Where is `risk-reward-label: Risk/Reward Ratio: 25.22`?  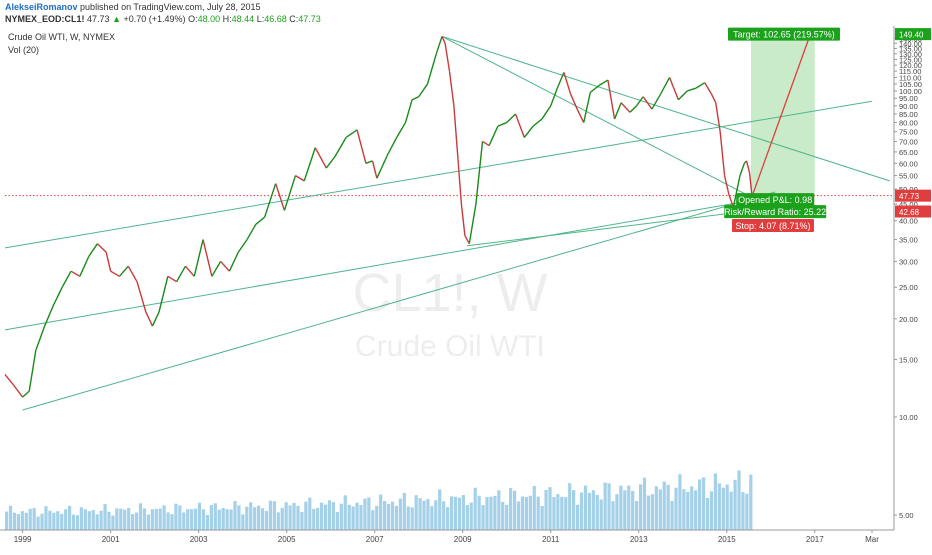
risk-reward-label: Risk/Reward Ratio: 25.22 is located at coordinates (775, 212).